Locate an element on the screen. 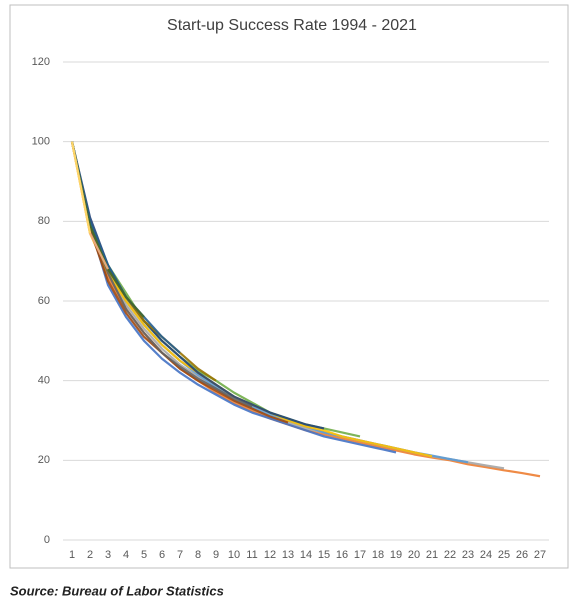  x-tick-label: 21 is located at coordinates (432, 555).